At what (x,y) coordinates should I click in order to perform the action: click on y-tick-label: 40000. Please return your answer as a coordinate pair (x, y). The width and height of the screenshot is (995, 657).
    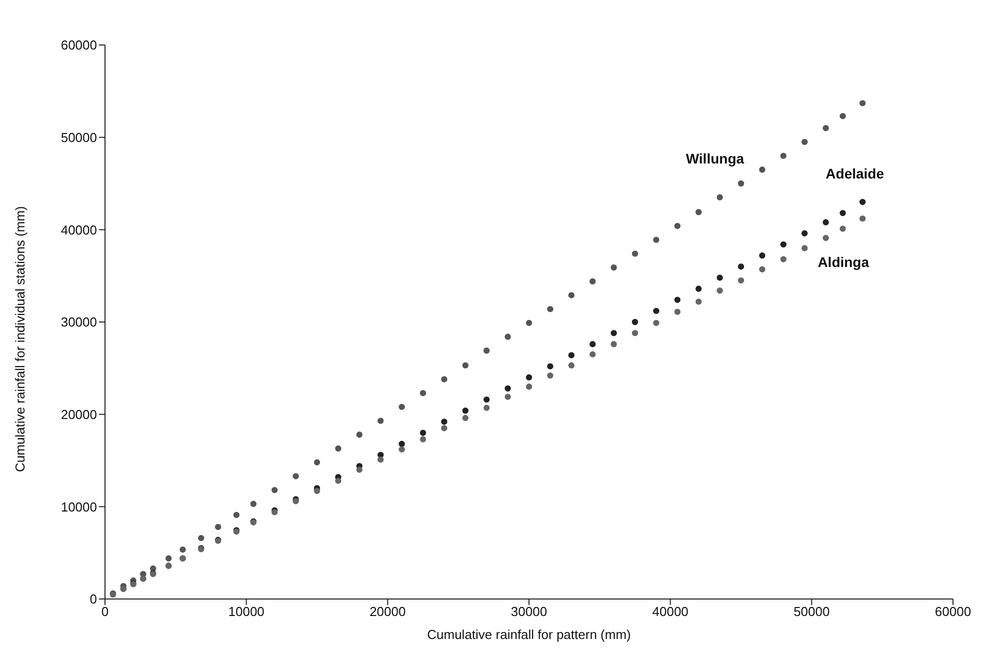
    Looking at the image, I should click on (78, 230).